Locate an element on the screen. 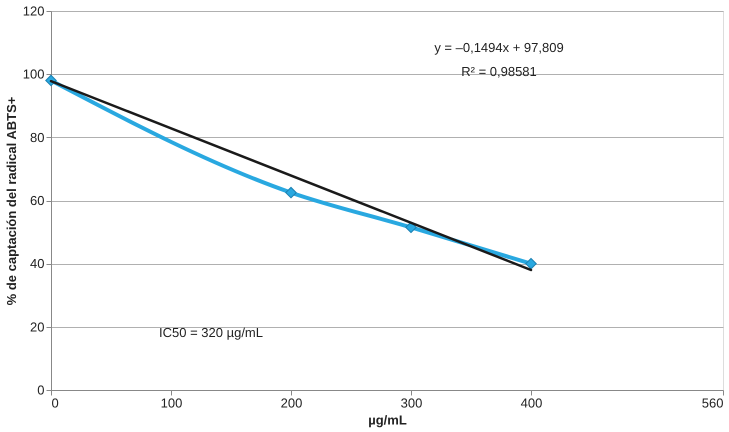 This screenshot has width=729, height=432. y-tick-label: 20 is located at coordinates (37, 326).